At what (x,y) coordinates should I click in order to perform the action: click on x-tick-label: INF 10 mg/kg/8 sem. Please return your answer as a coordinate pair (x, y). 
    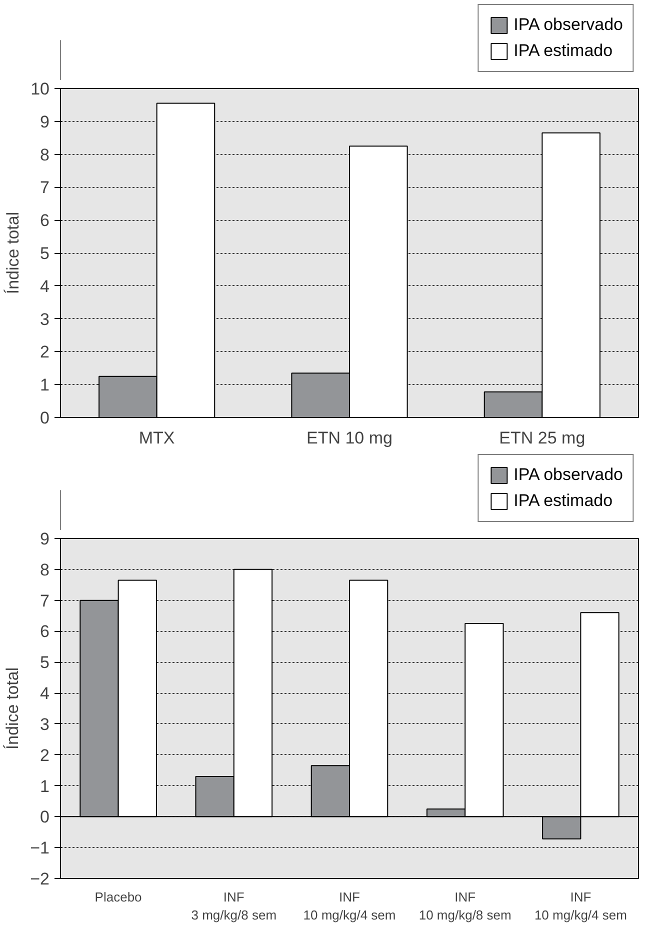
    Looking at the image, I should click on (465, 906).